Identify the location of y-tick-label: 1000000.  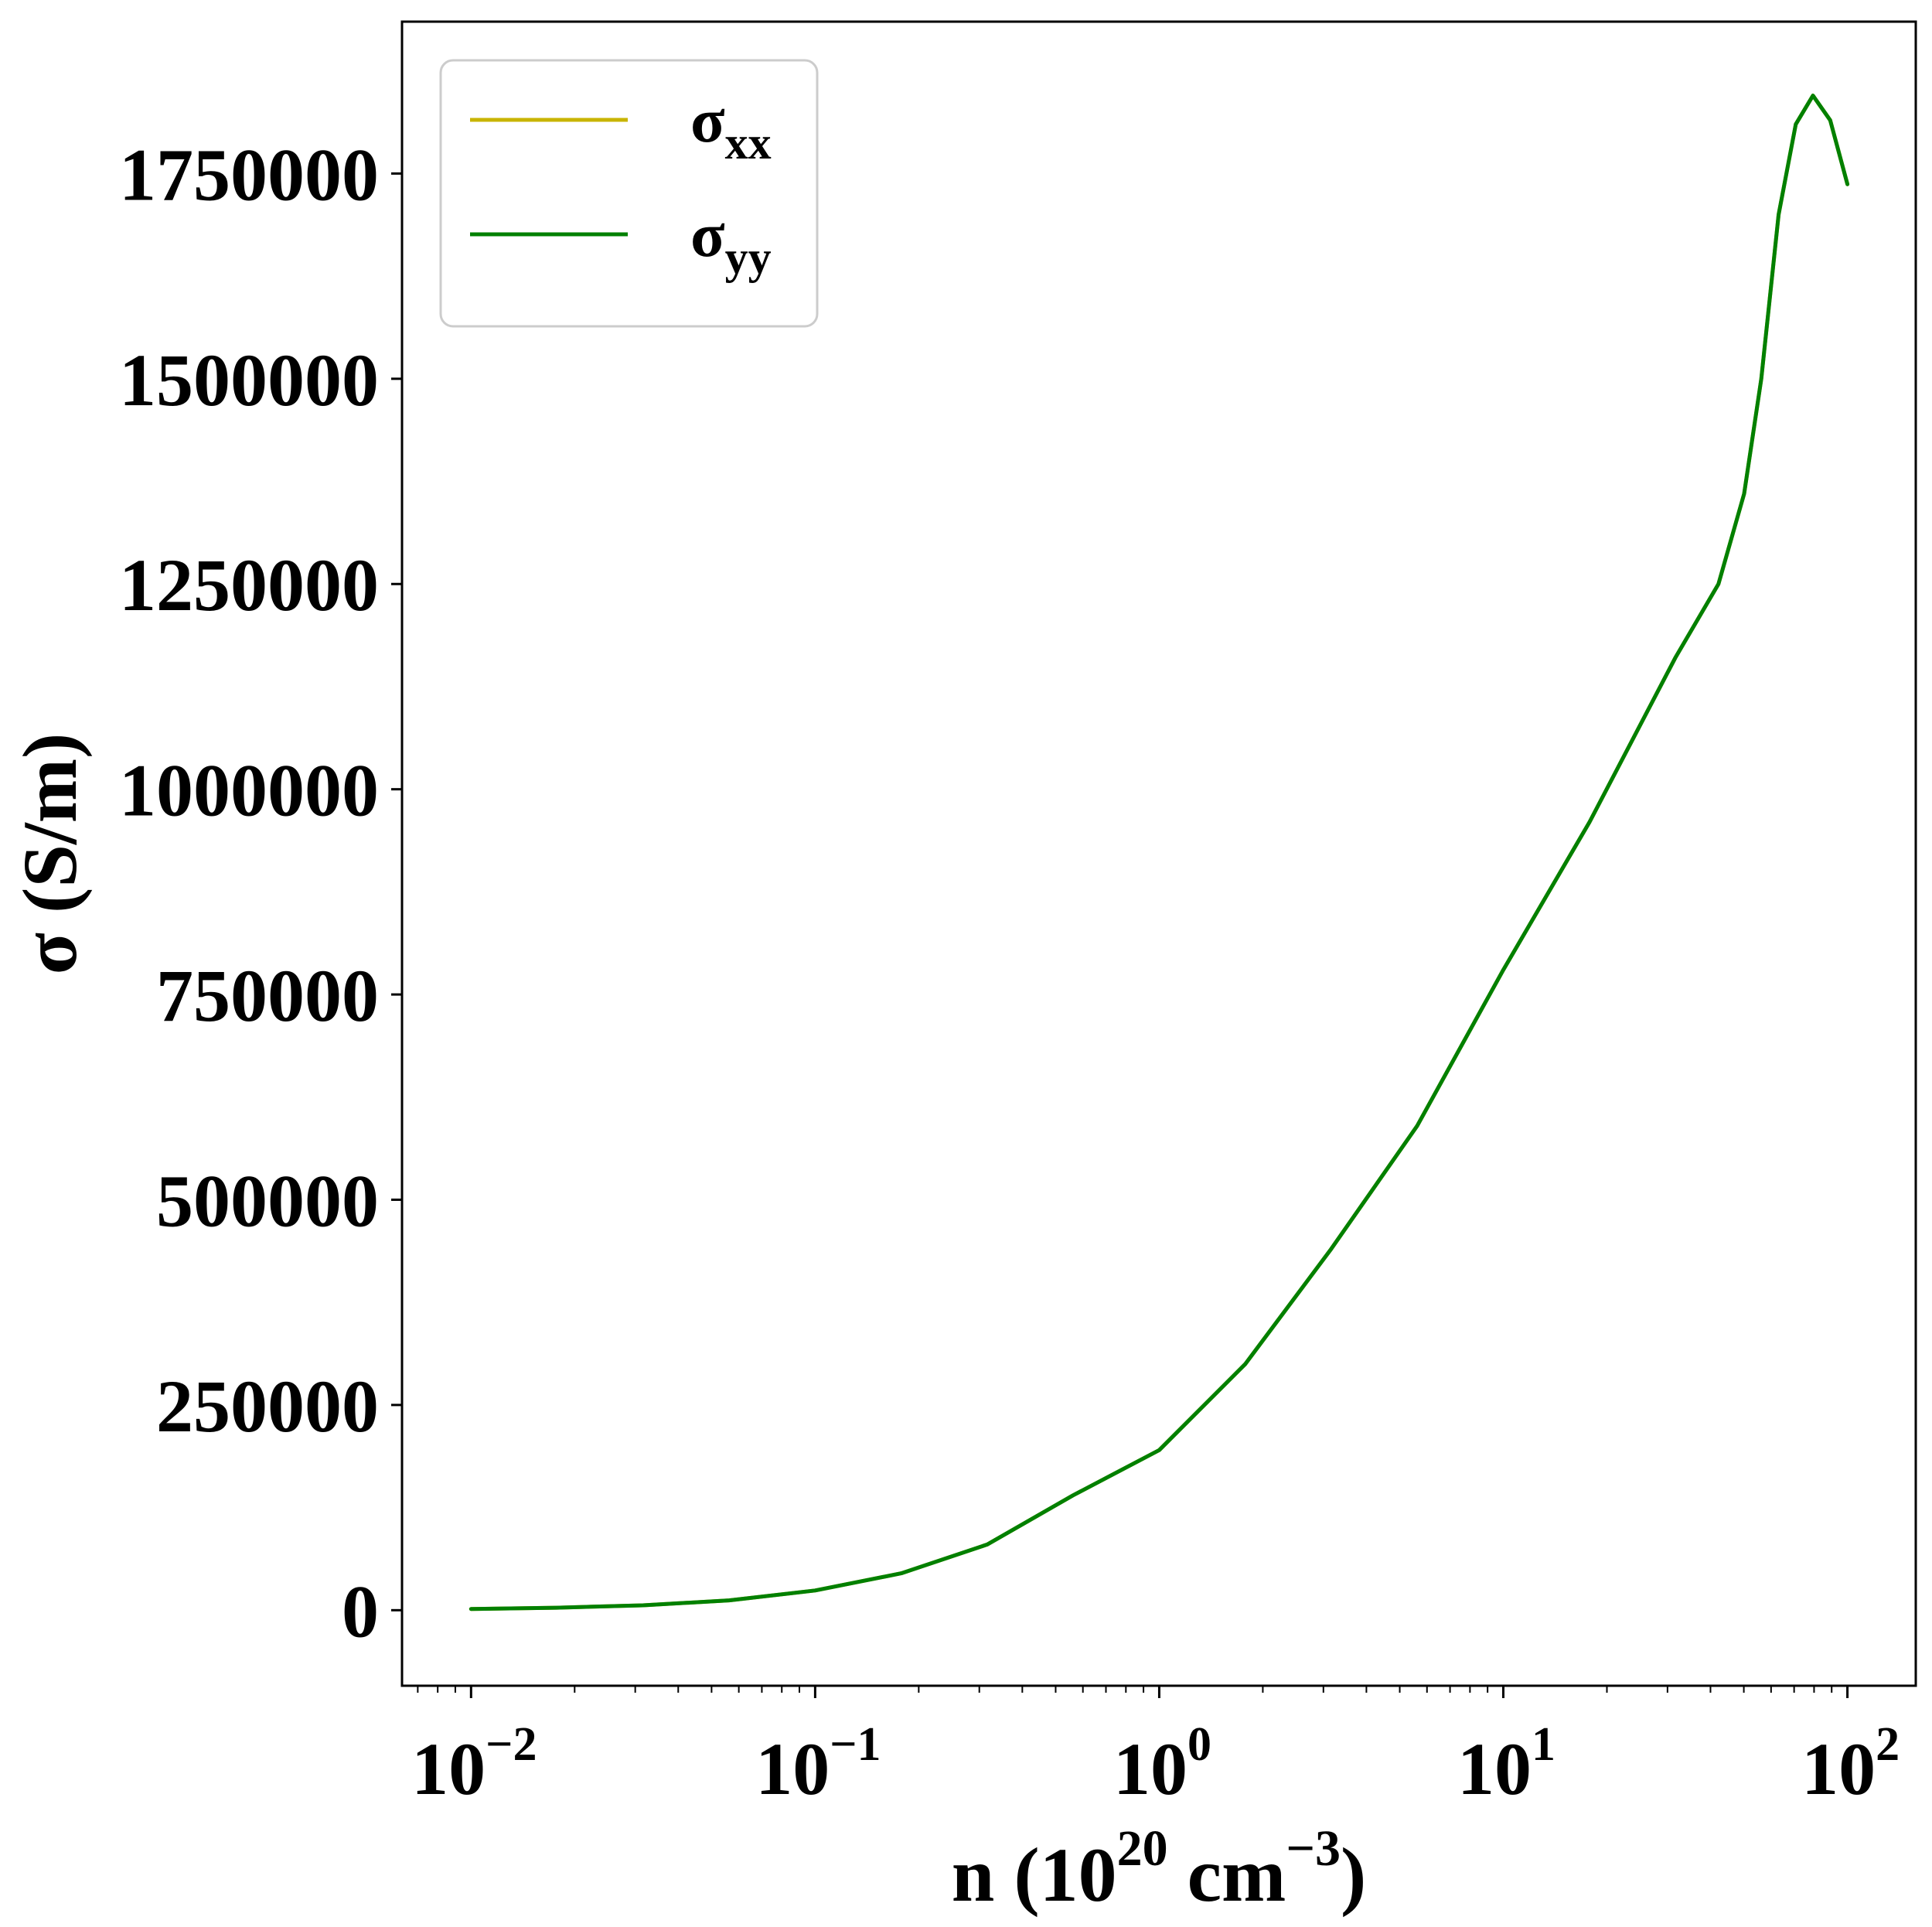
(249, 790).